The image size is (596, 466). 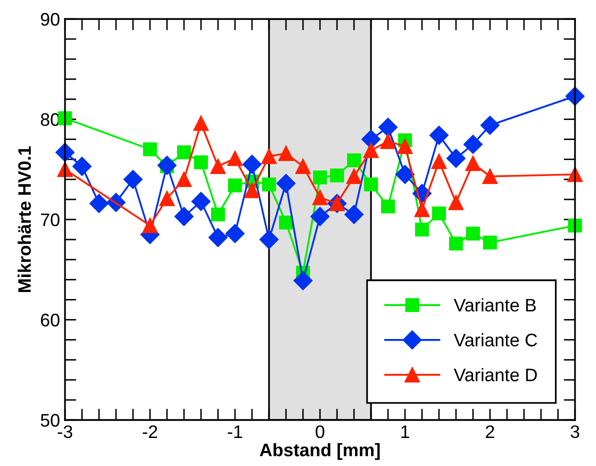 What do you see at coordinates (495, 375) in the screenshot?
I see `legend-label: Variante D` at bounding box center [495, 375].